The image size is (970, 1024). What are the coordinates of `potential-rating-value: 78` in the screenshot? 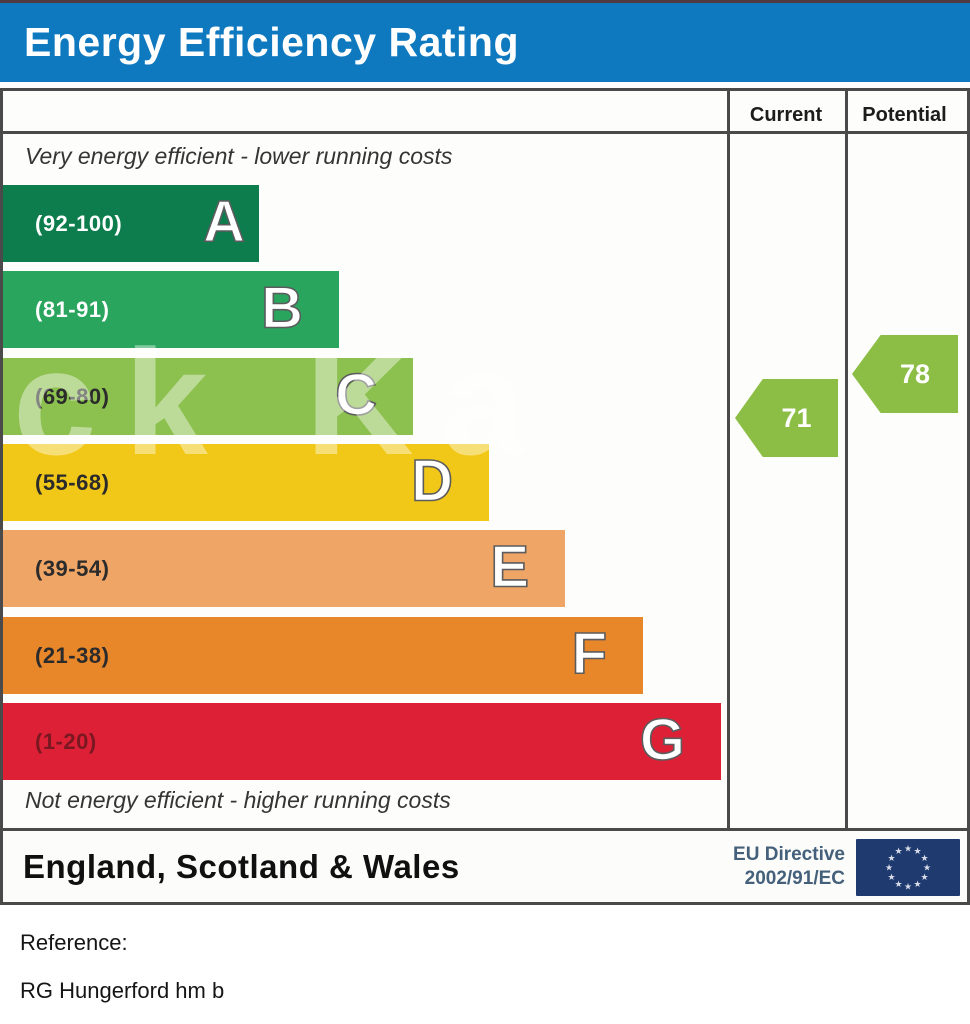 It's located at (915, 373).